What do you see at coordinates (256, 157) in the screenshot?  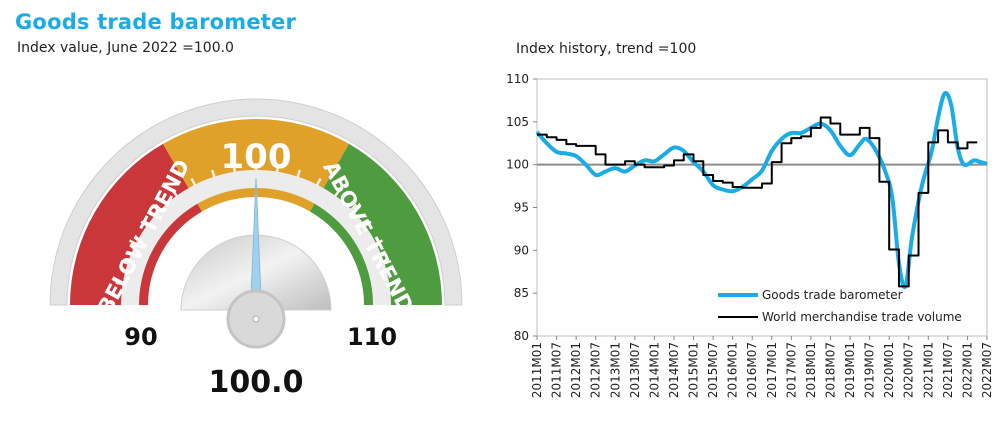 I see `gauge-center-label: 100` at bounding box center [256, 157].